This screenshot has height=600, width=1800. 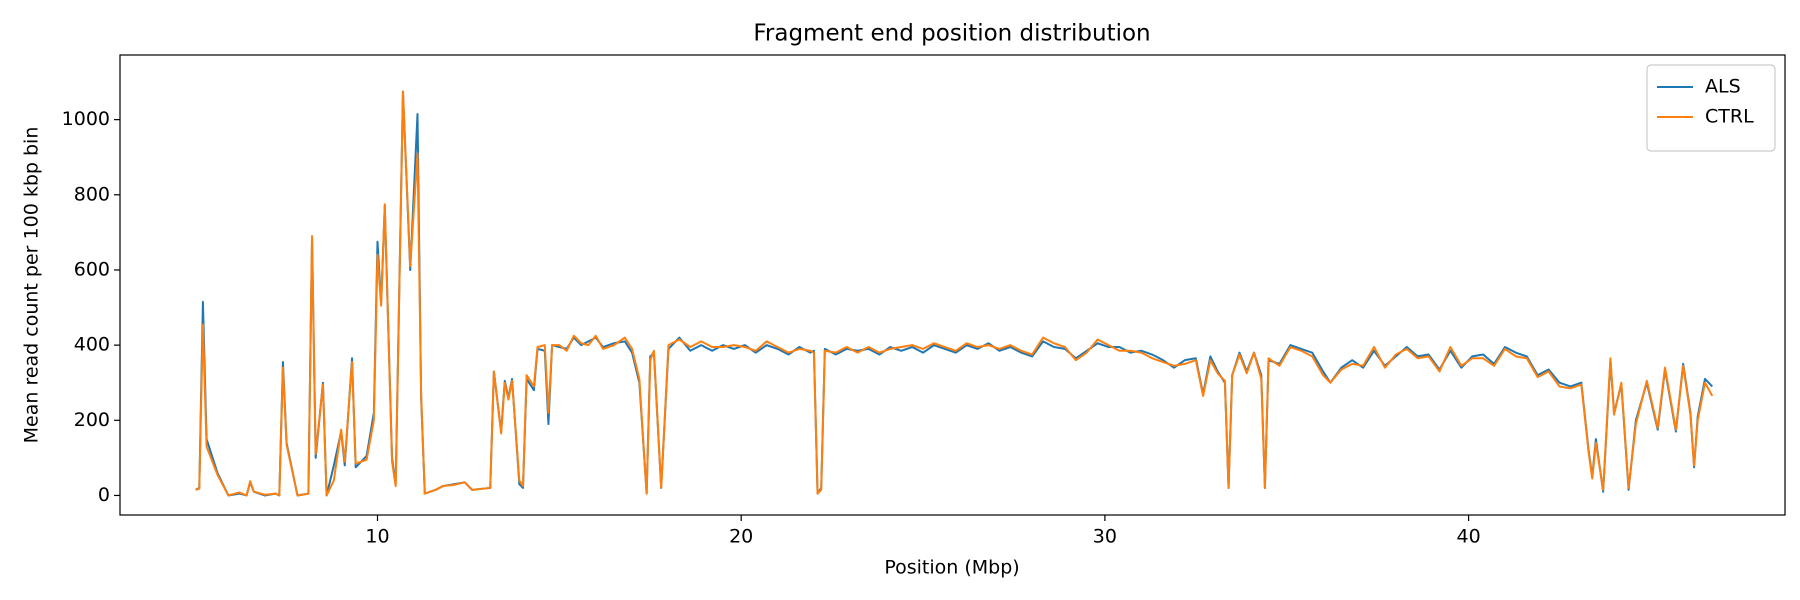 What do you see at coordinates (1468, 537) in the screenshot?
I see `x-tick-label: 40` at bounding box center [1468, 537].